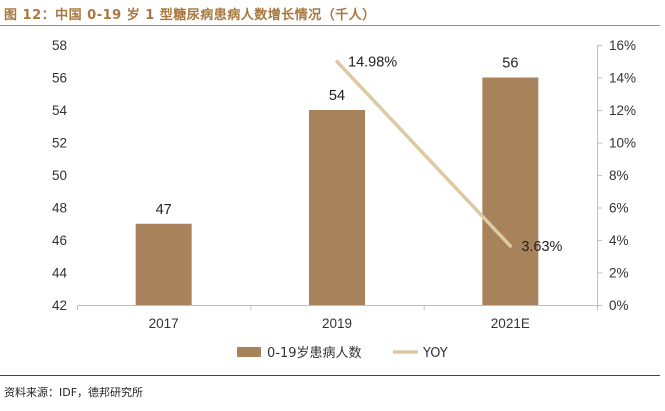  What do you see at coordinates (59, 78) in the screenshot?
I see `left-y-tick-label: 56` at bounding box center [59, 78].